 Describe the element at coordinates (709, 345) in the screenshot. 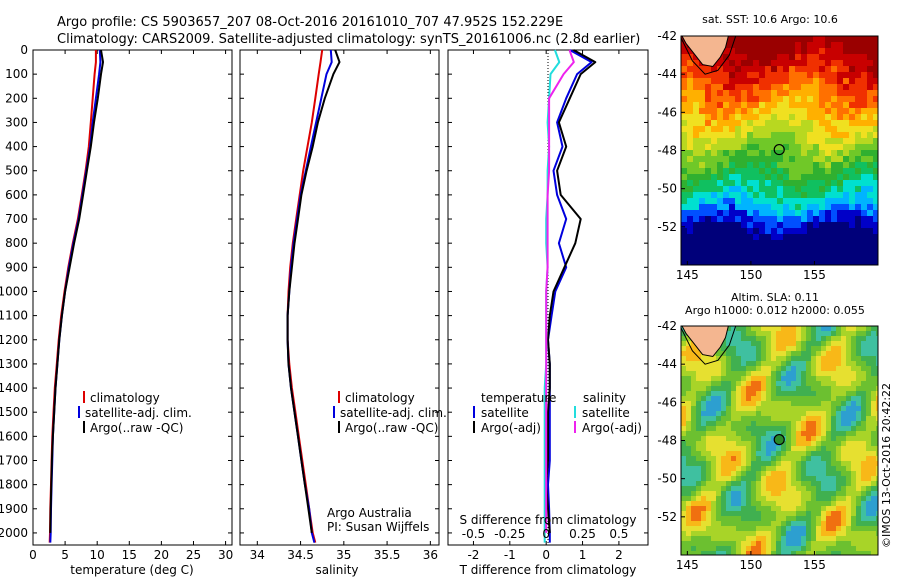

I see `shelf-contour` at that location.